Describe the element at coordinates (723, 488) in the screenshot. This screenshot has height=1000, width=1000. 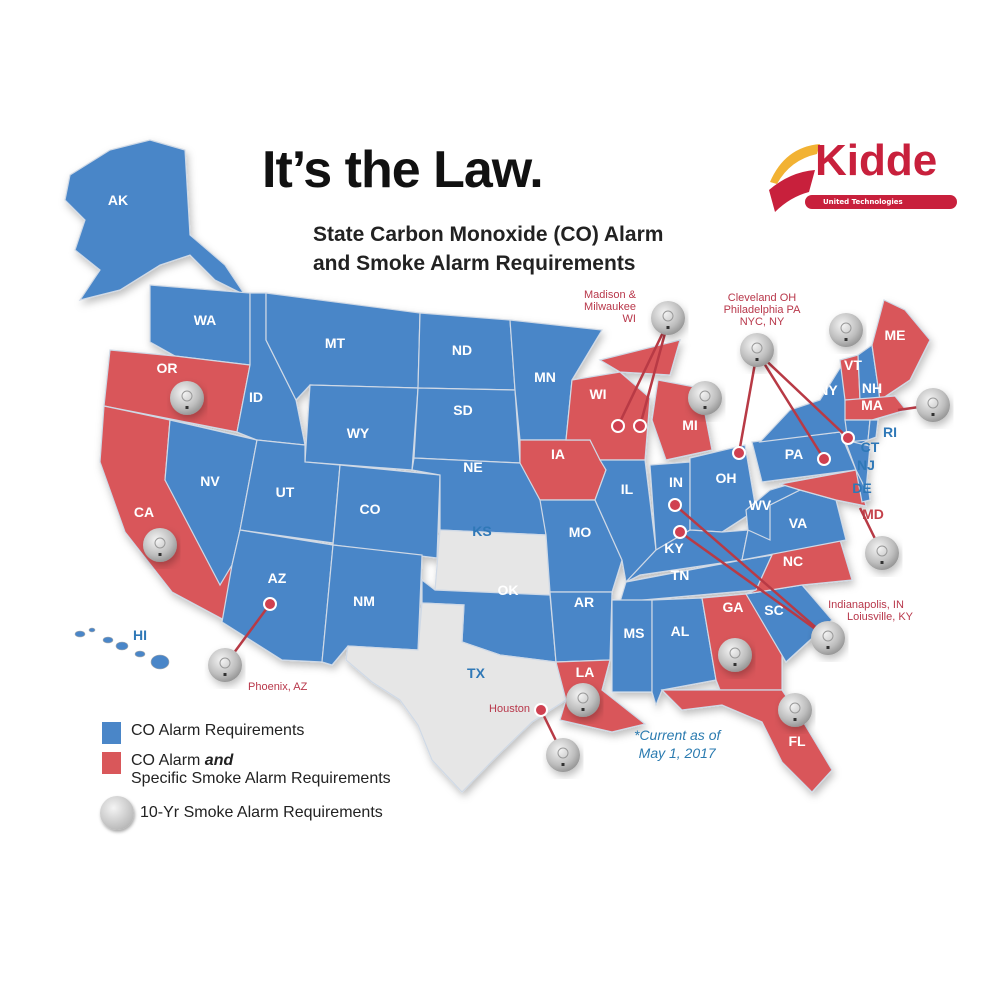
I see `state-oh` at that location.